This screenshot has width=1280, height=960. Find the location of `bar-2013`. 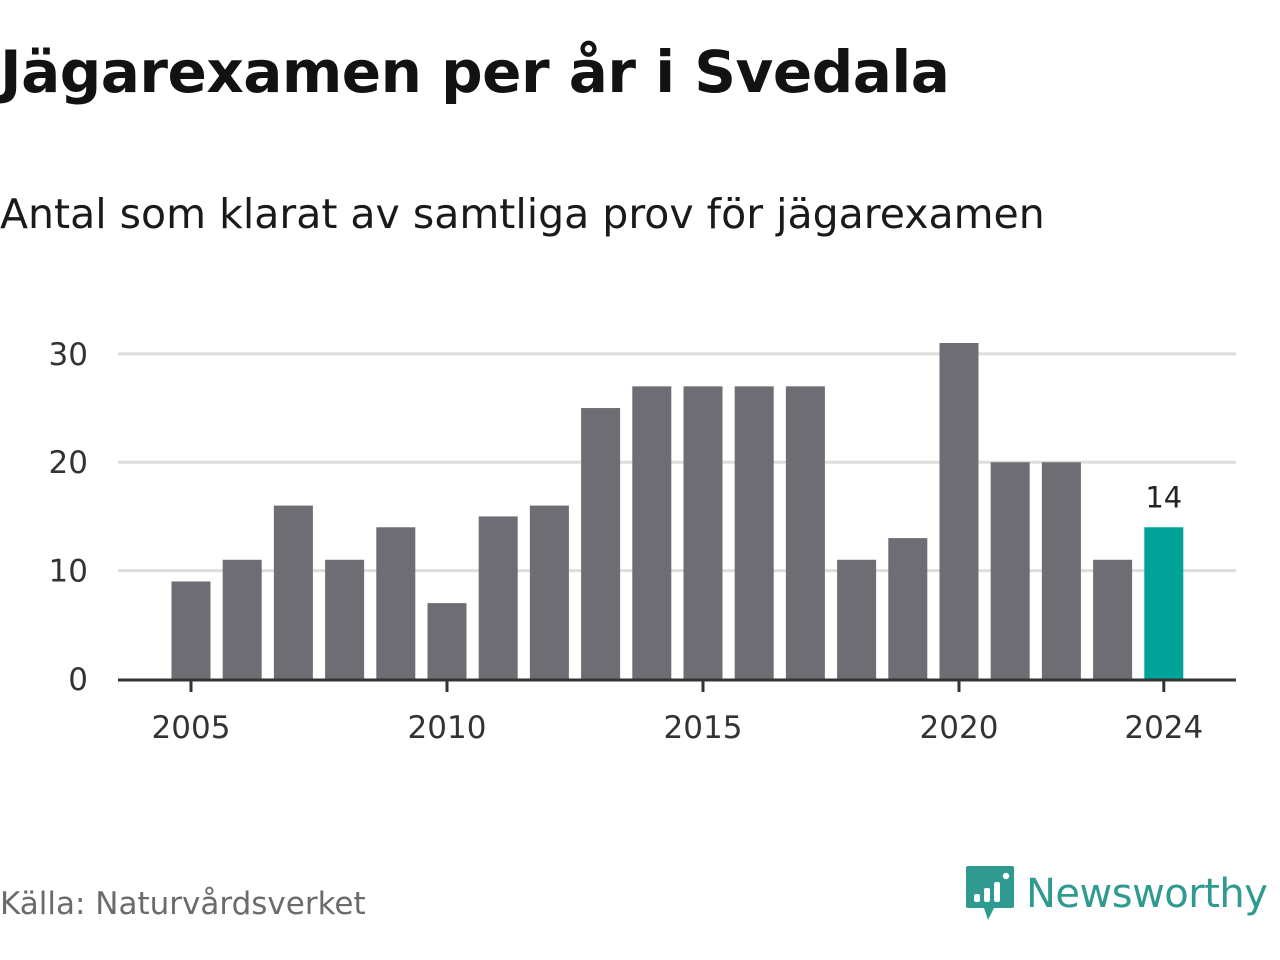

bar-2013 is located at coordinates (601, 543).